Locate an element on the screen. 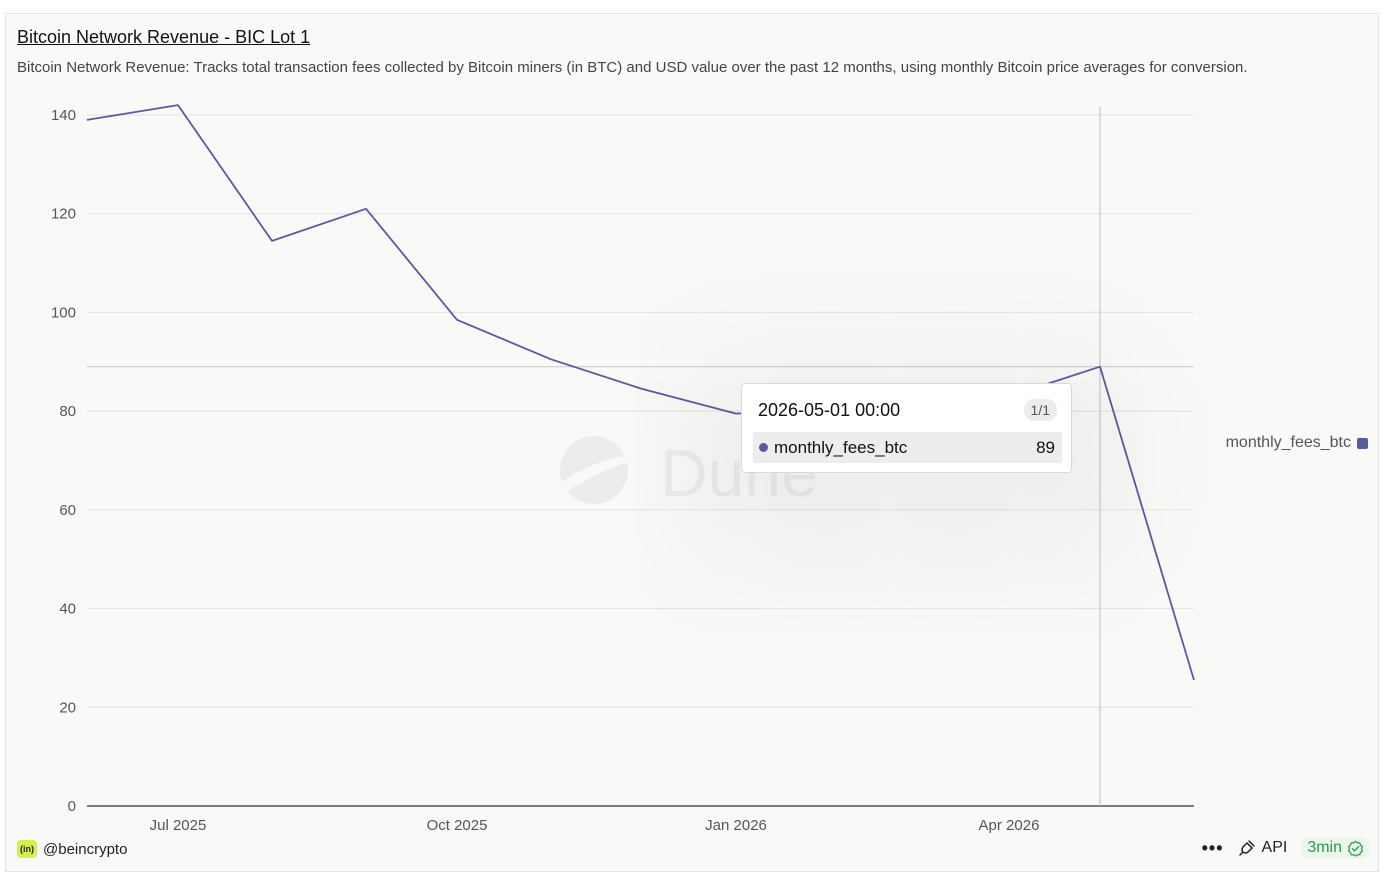  x-tick-label: Jul 2025 is located at coordinates (178, 825).